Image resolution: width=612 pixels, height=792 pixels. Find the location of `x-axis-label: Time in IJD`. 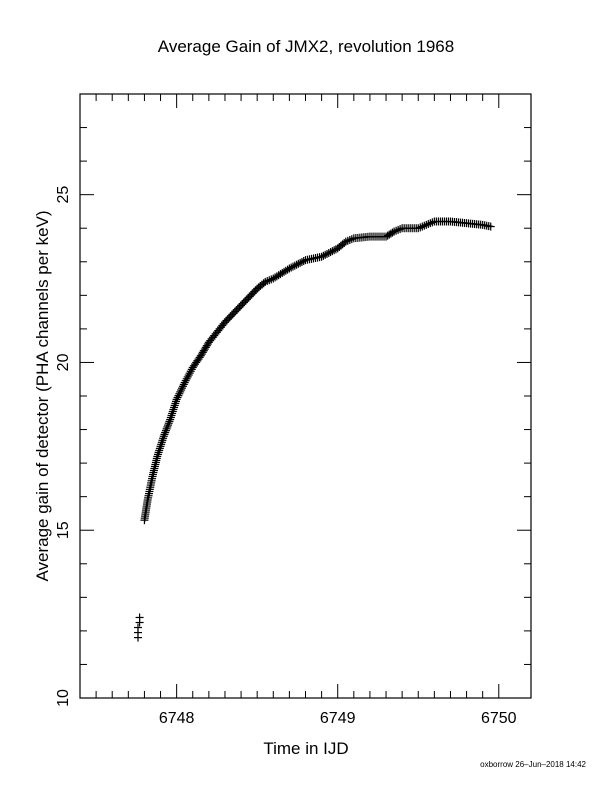

x-axis-label: Time in IJD is located at coordinates (305, 748).